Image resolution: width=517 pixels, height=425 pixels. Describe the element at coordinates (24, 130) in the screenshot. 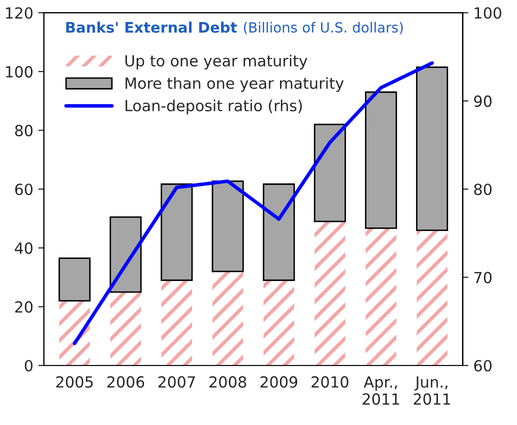

I see `y-tick-label: 80` at that location.